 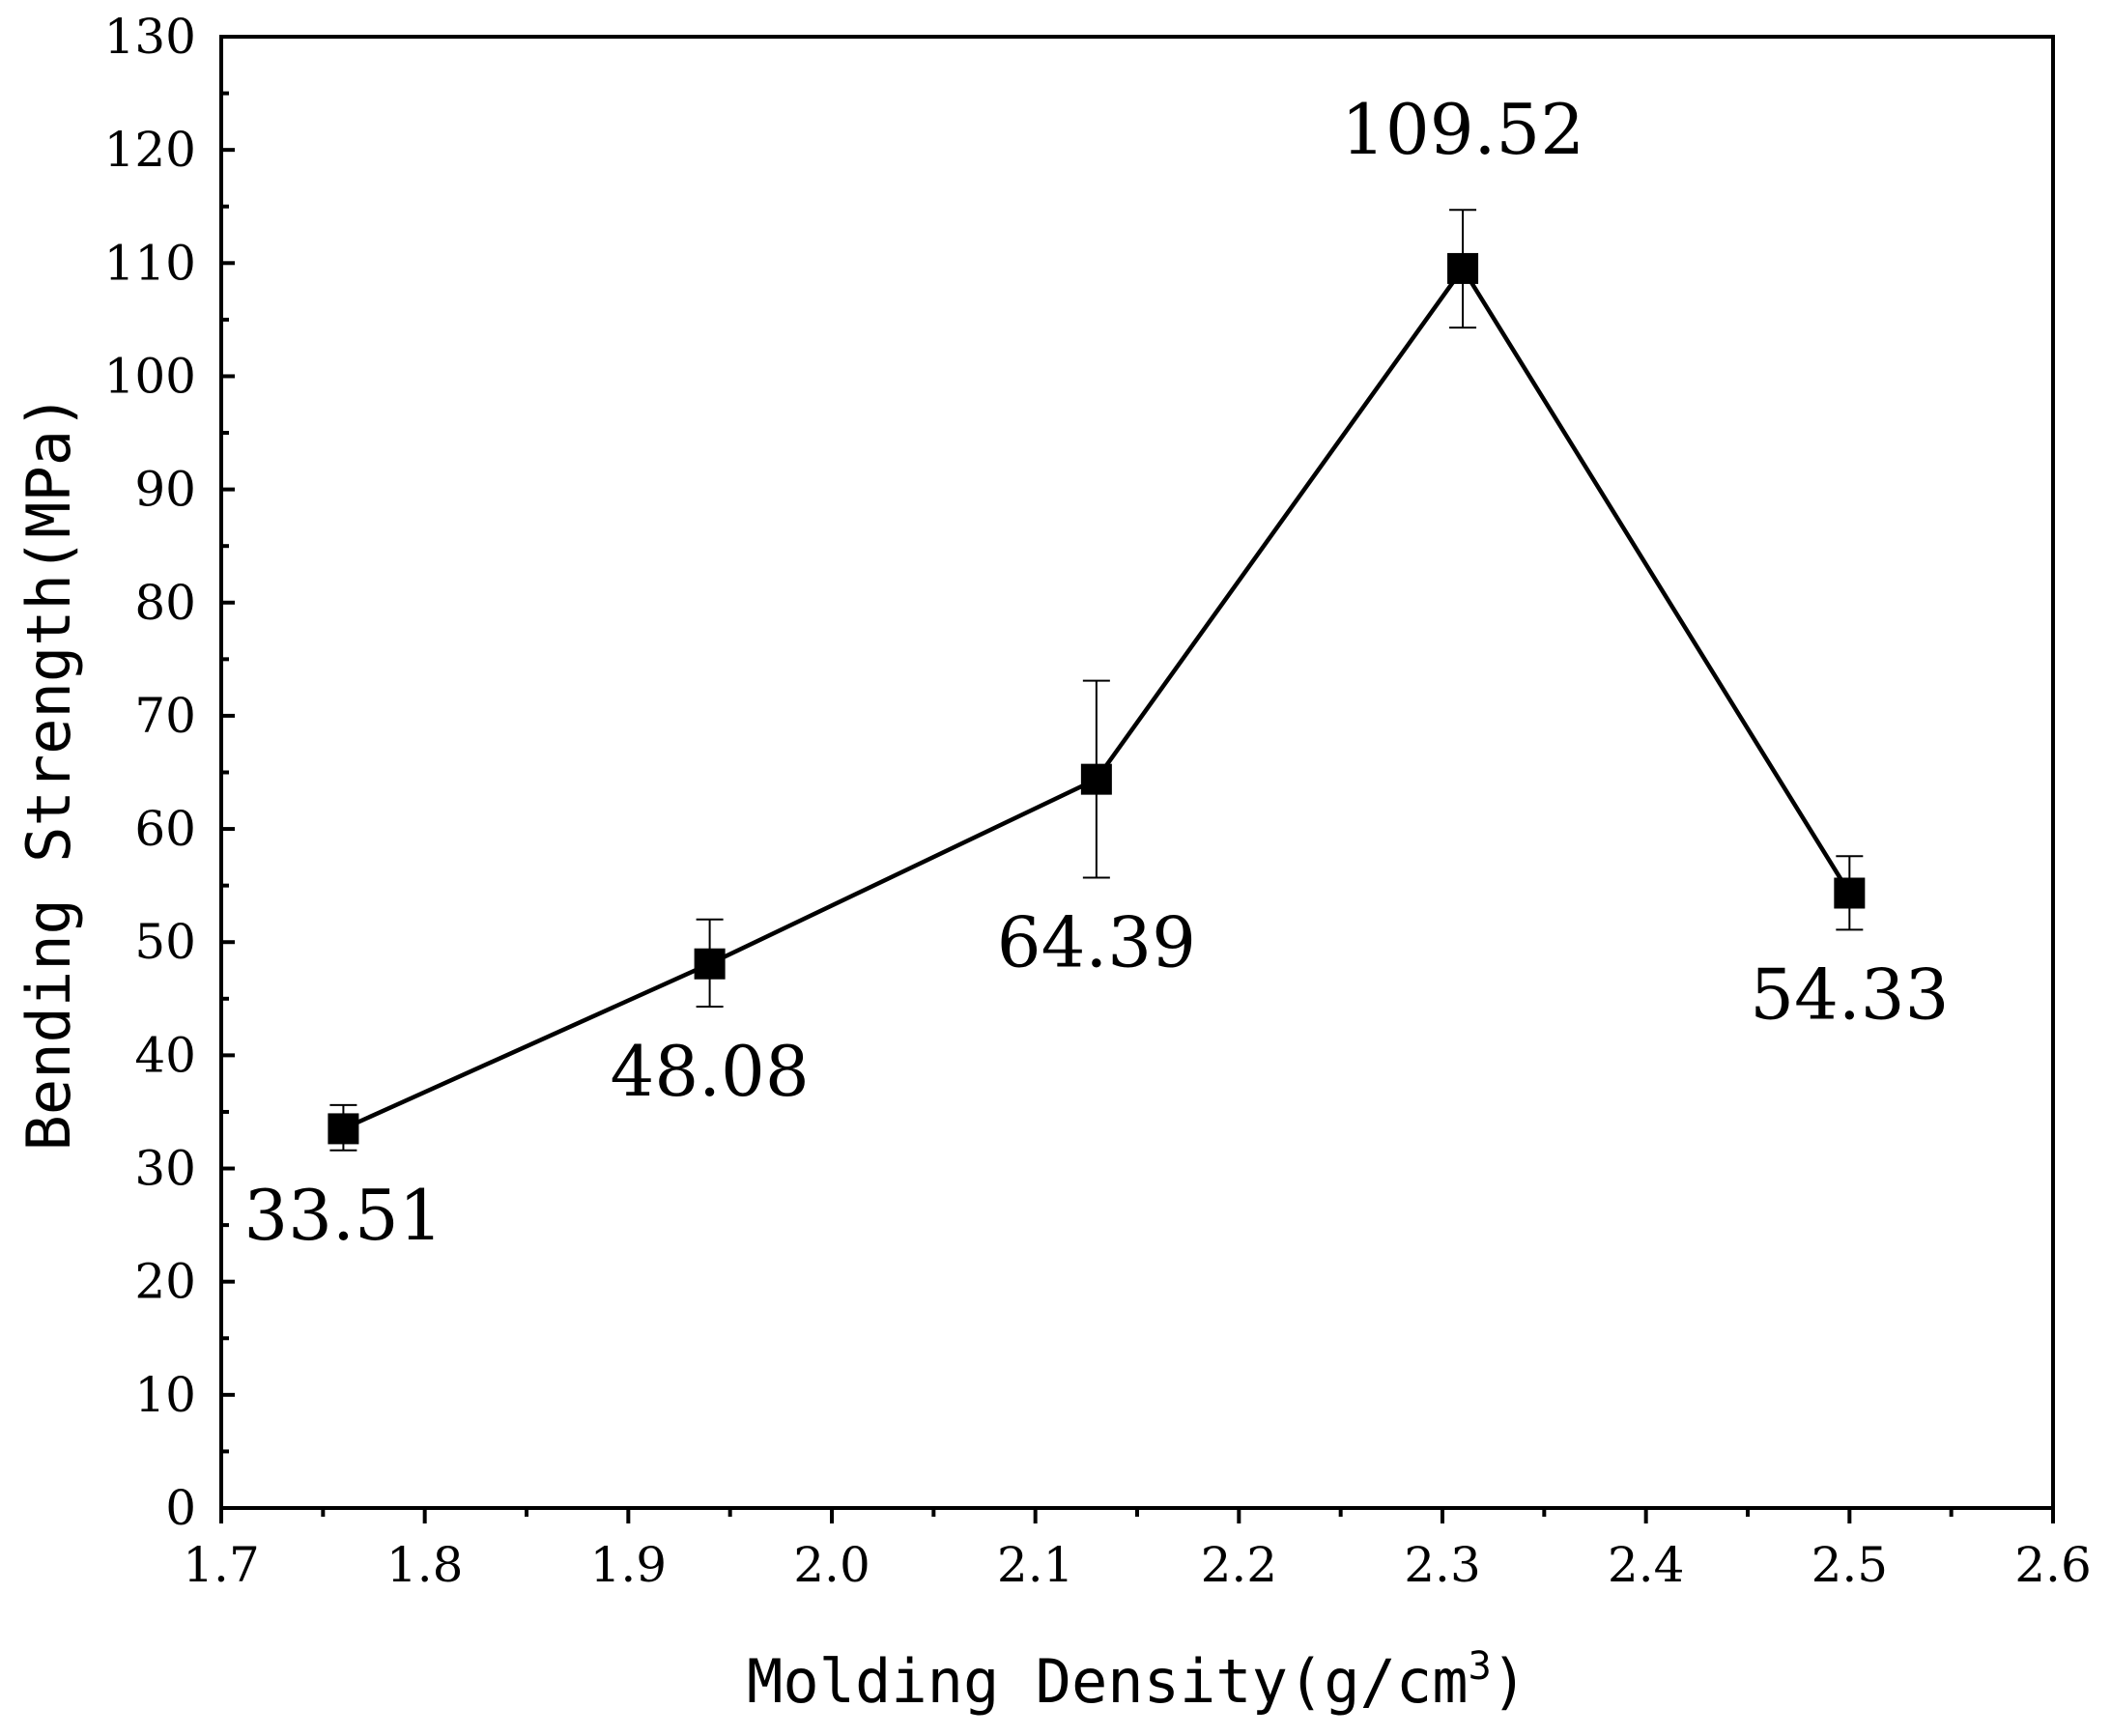 What do you see at coordinates (831, 1565) in the screenshot?
I see `x-tick-label: 2.0` at bounding box center [831, 1565].